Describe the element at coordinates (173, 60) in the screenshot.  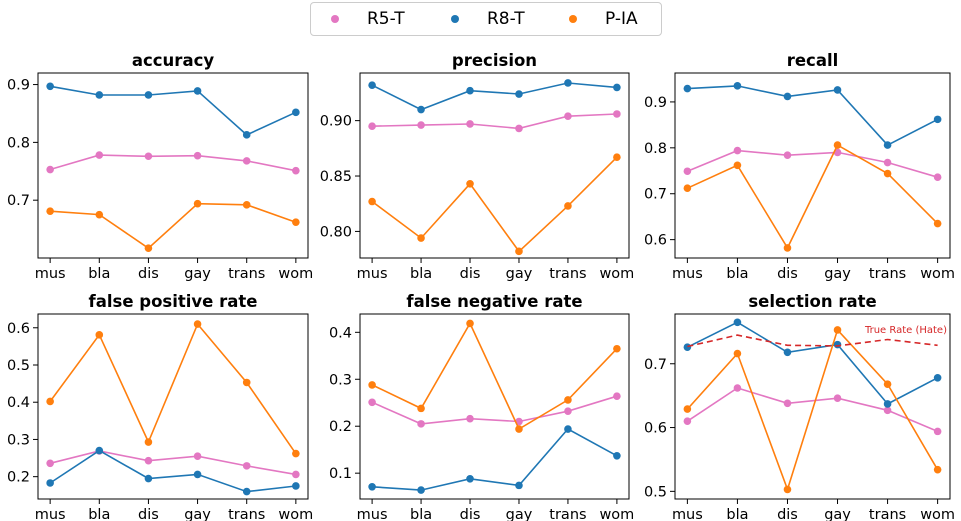
I see `chart-title: accuracy` at that location.